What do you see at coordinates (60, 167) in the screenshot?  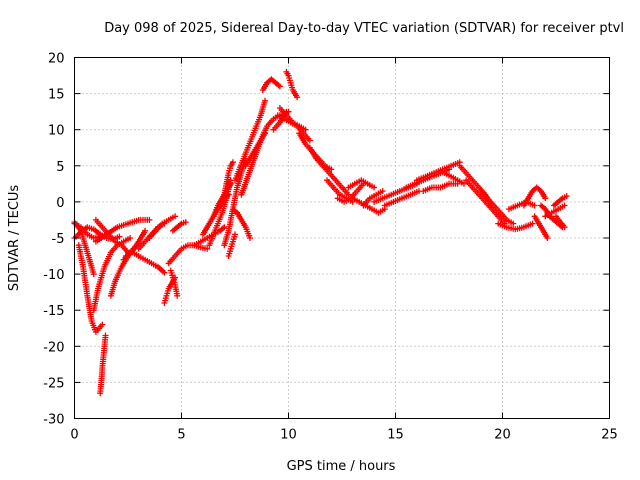 I see `y-tick-label: 5` at bounding box center [60, 167].